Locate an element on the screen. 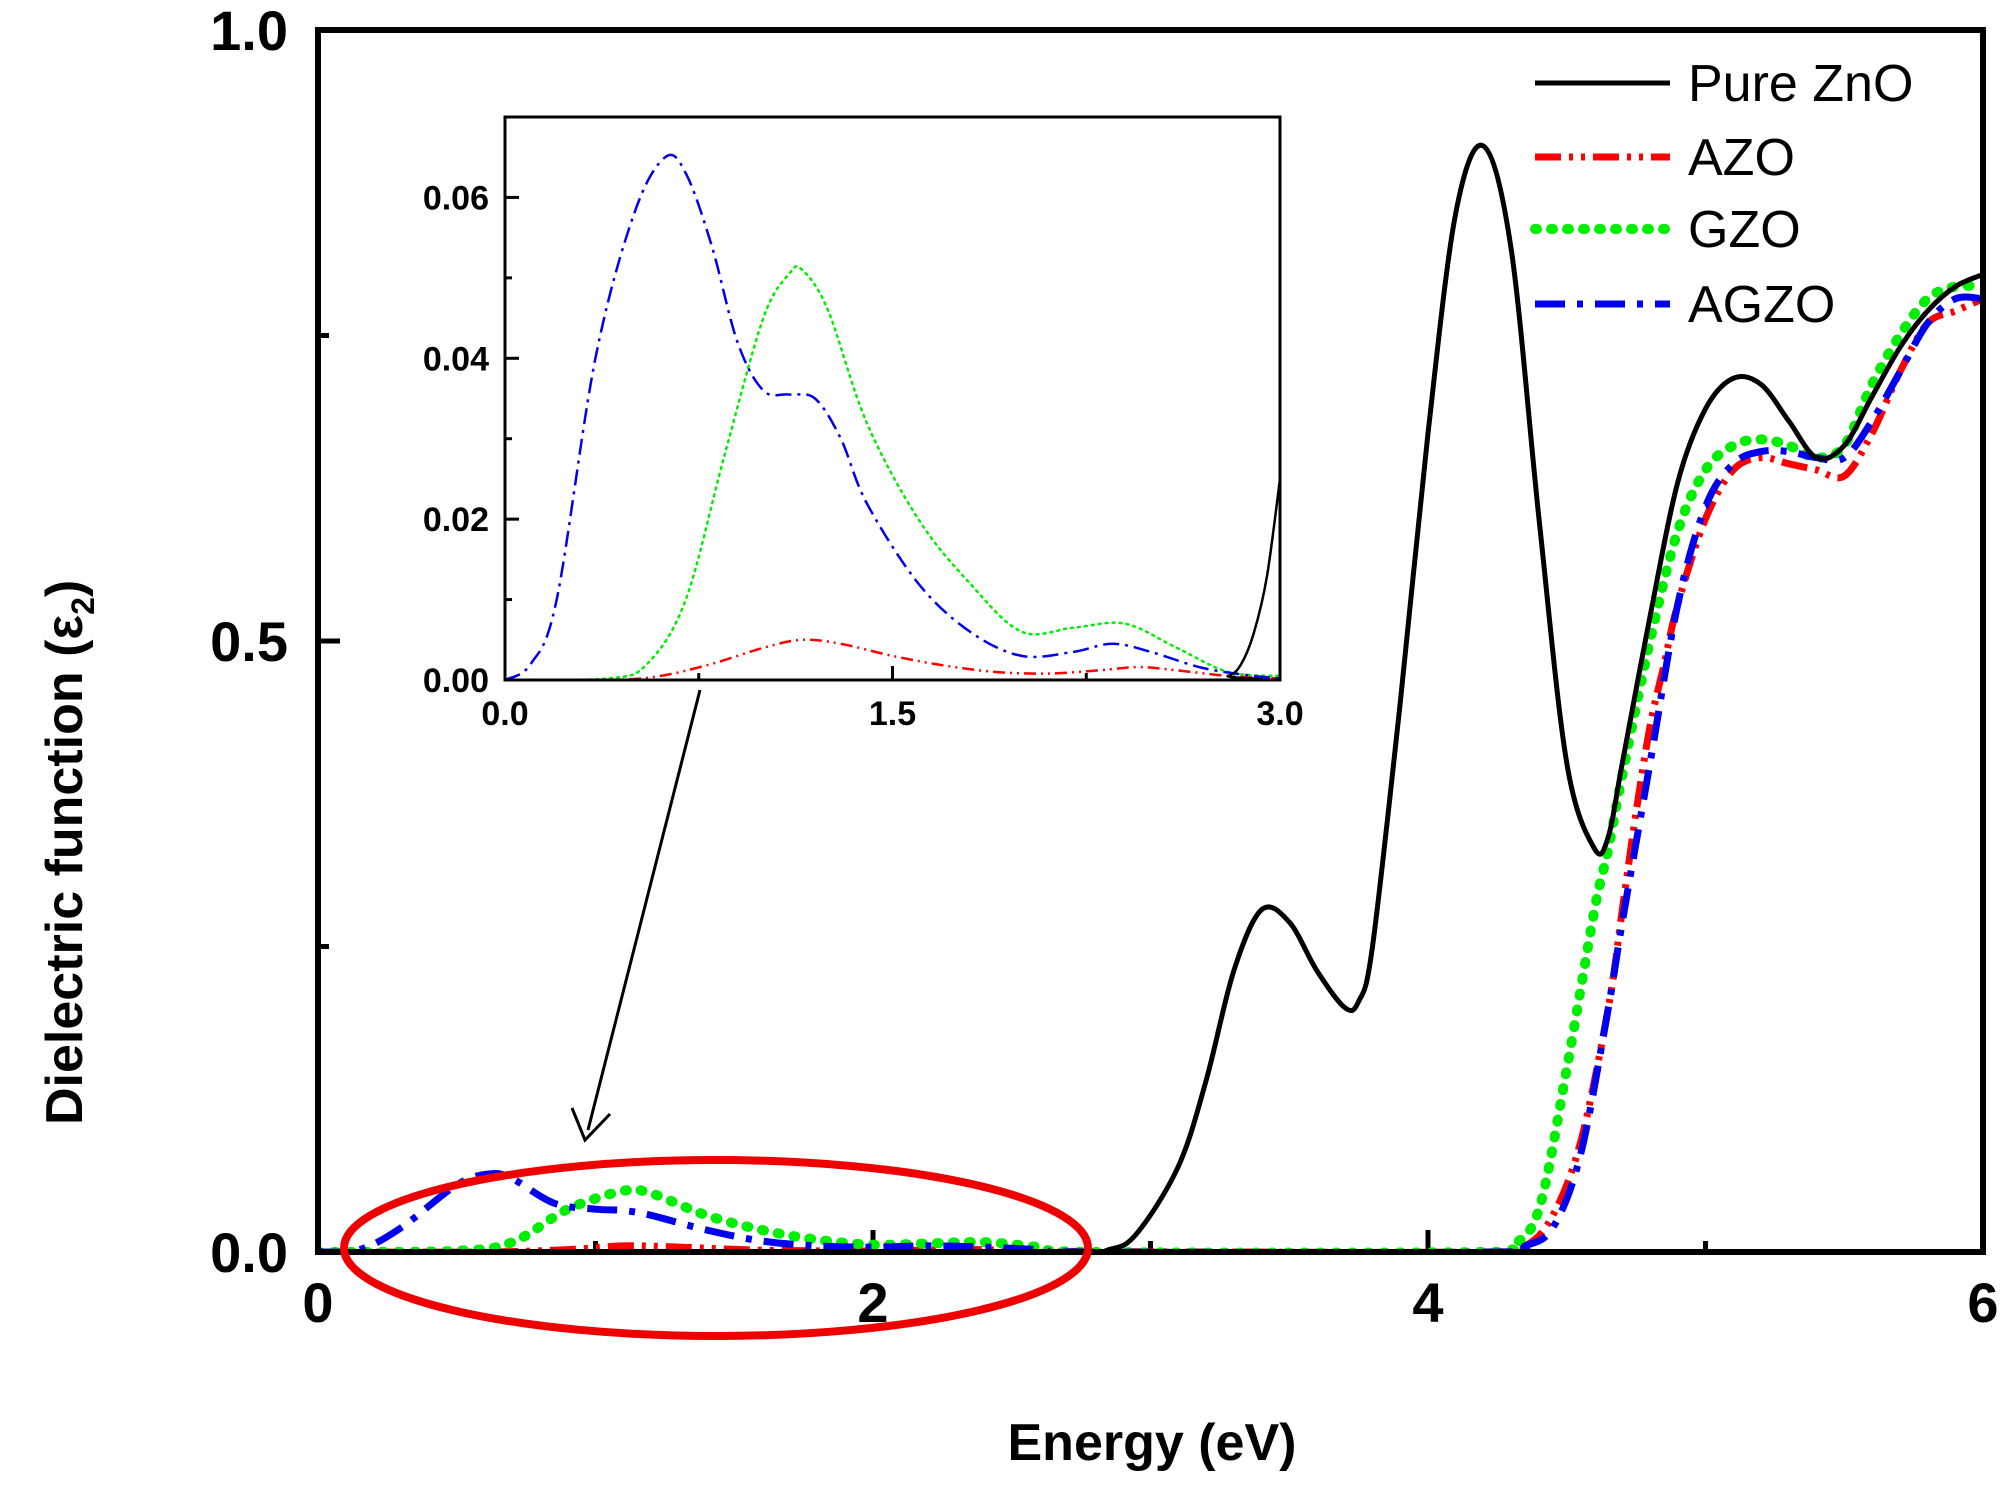 The image size is (2013, 1501). main-x-tick-label: 0 is located at coordinates (317, 1302).